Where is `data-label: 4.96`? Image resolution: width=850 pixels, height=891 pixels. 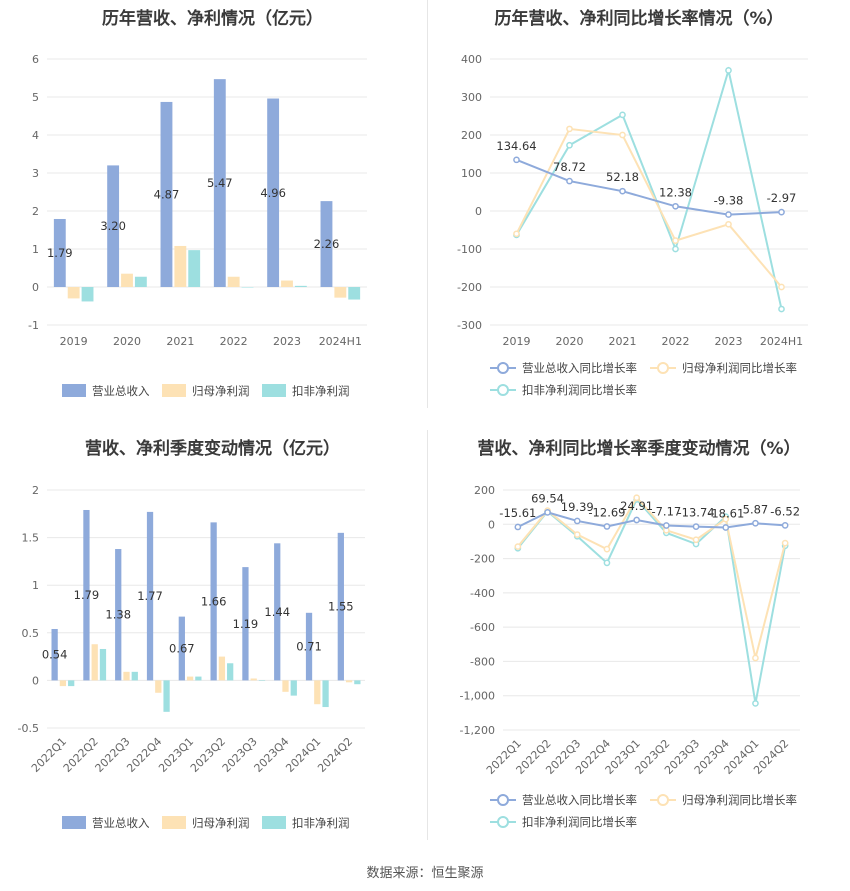 data-label: 4.96 is located at coordinates (273, 193).